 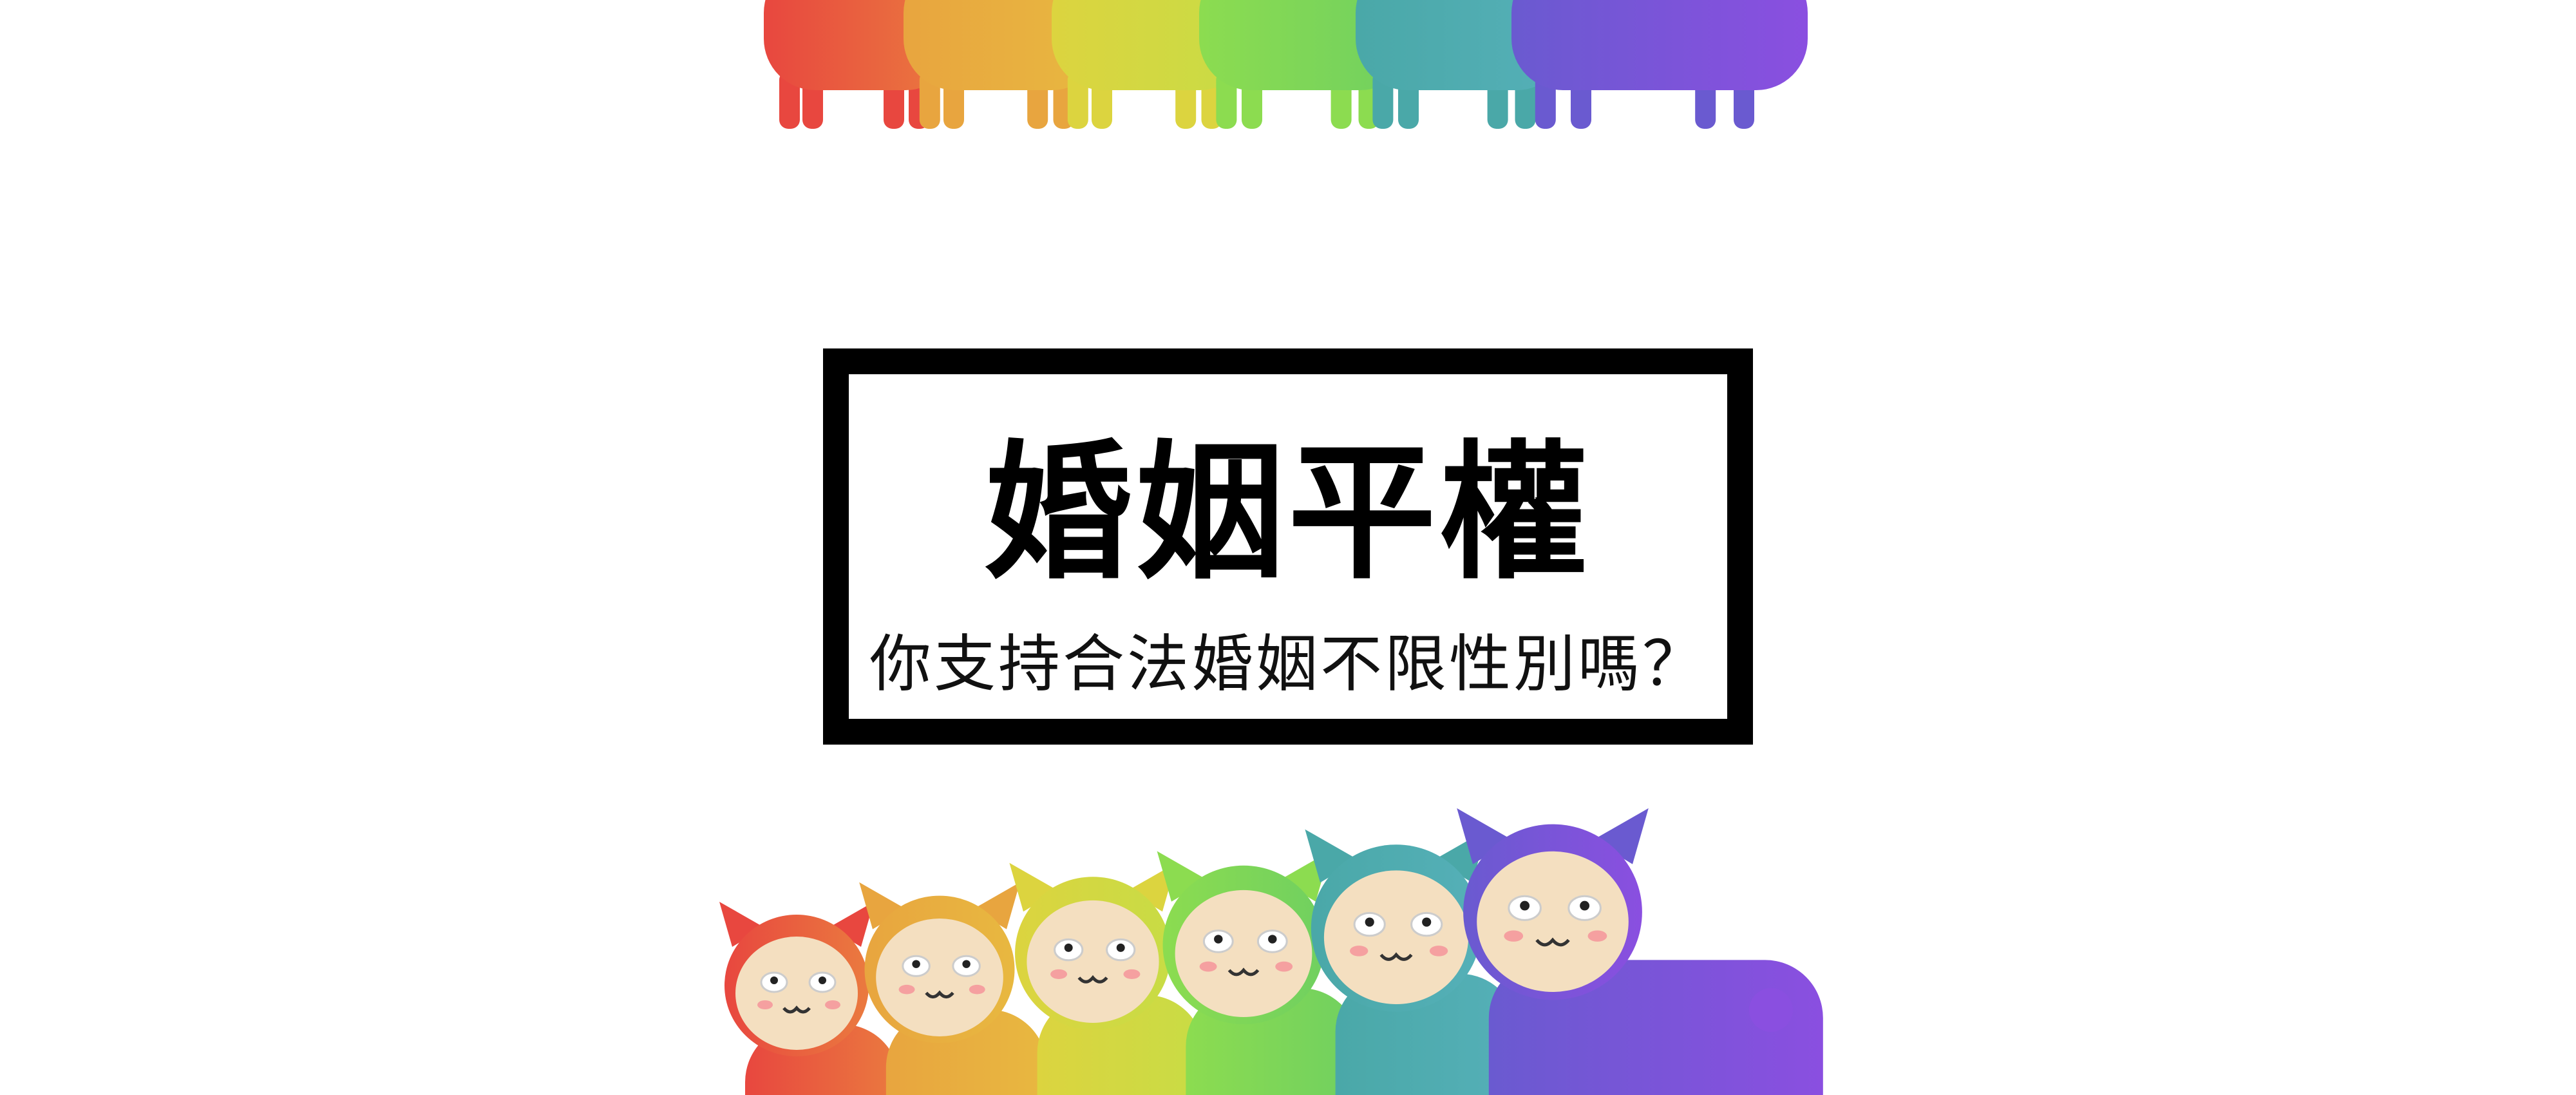 What do you see at coordinates (1659, 45) in the screenshot?
I see `alpaca-body` at bounding box center [1659, 45].